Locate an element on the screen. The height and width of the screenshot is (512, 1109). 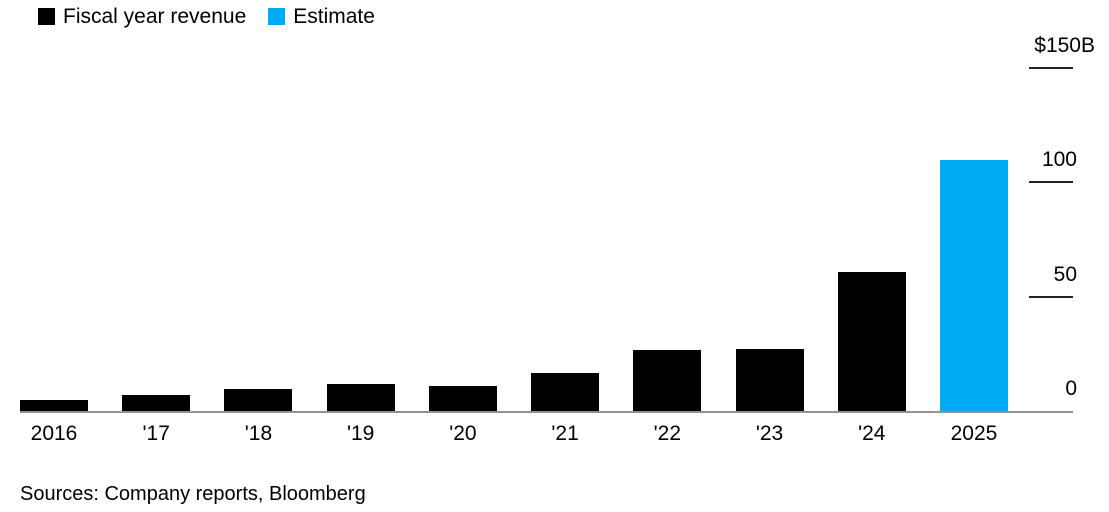
x-axis-line is located at coordinates (546, 412).